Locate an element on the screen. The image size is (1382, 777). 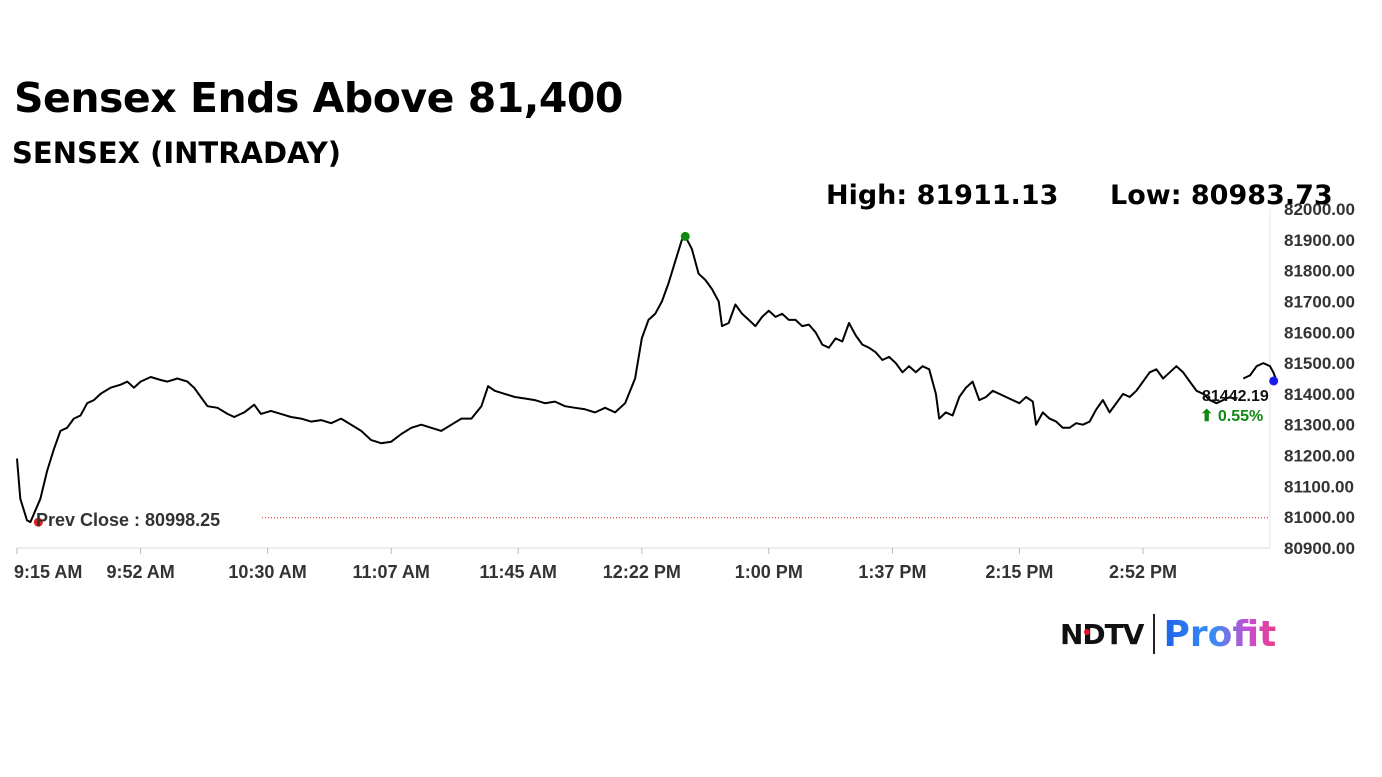
ndtv-red-dot is located at coordinates (1087, 632).